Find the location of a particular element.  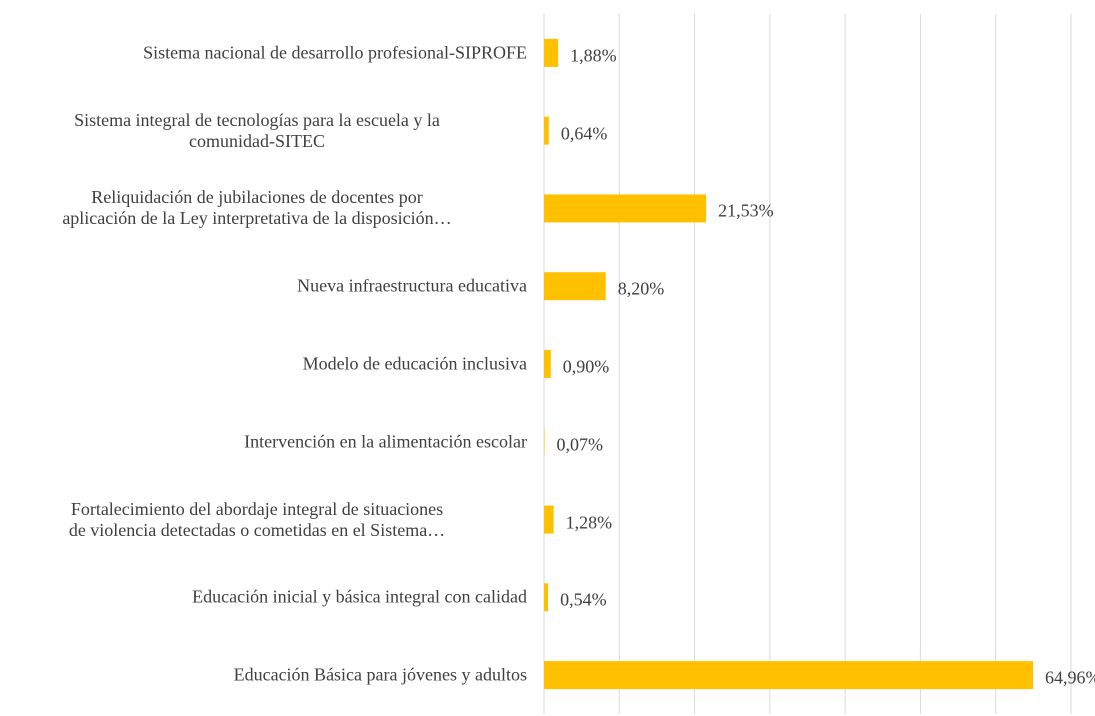

value-label: 0,64% is located at coordinates (584, 133).